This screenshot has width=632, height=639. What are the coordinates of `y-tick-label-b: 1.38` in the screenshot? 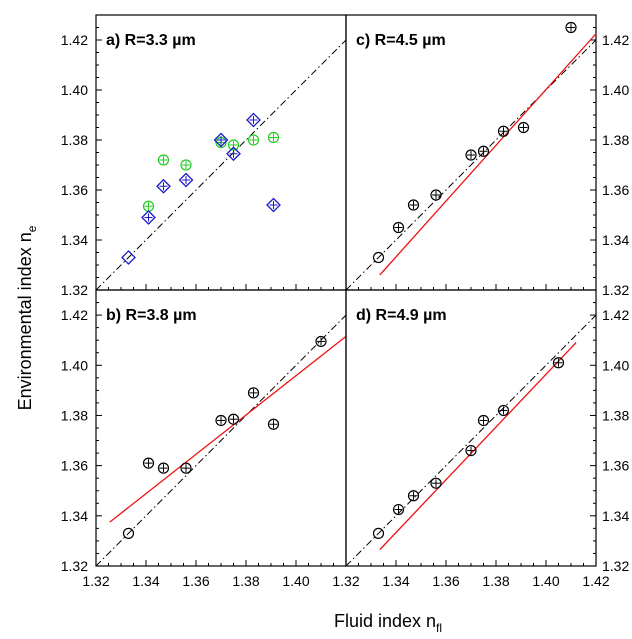 It's located at (74, 415).